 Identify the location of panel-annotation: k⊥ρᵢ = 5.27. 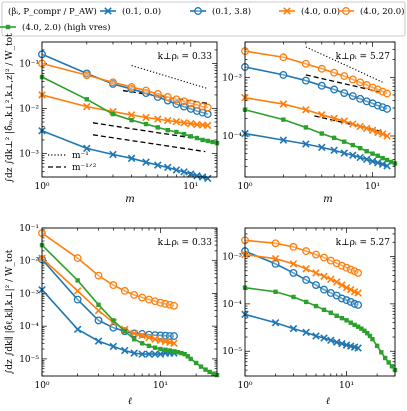
(363, 57).